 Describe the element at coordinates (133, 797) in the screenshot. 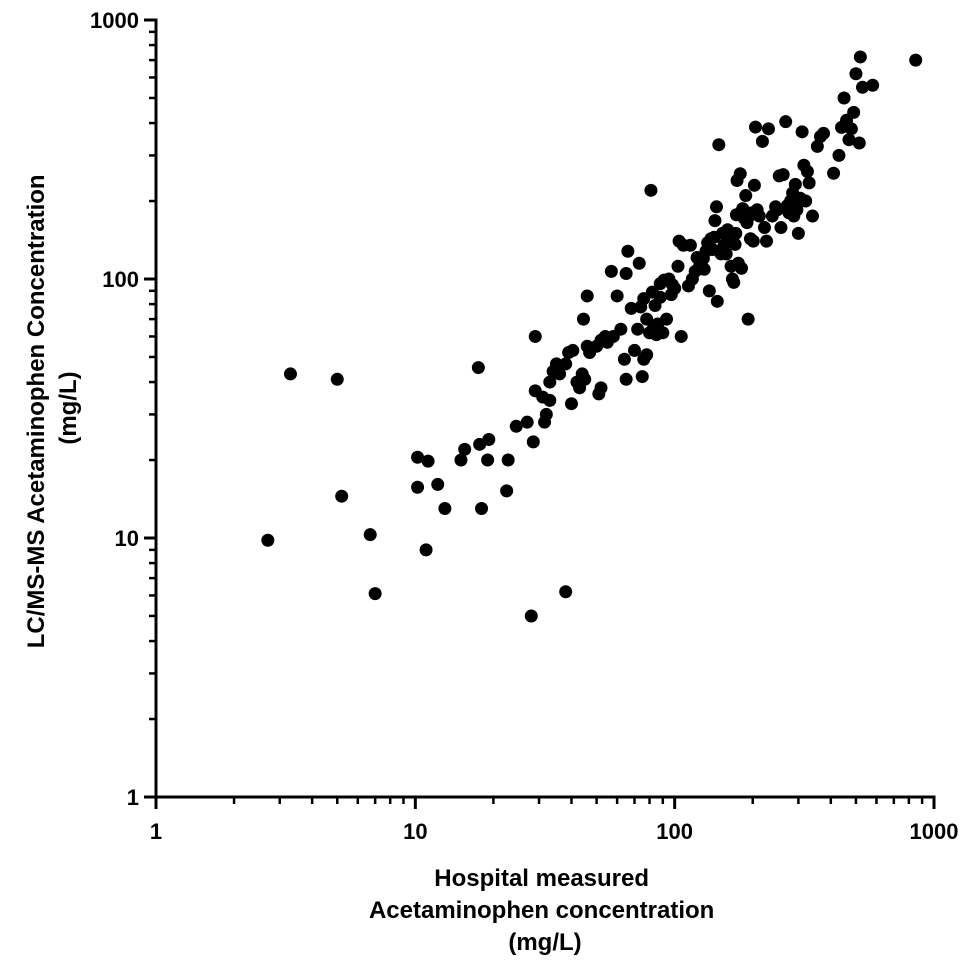

I see `y-tick-label: 1` at that location.